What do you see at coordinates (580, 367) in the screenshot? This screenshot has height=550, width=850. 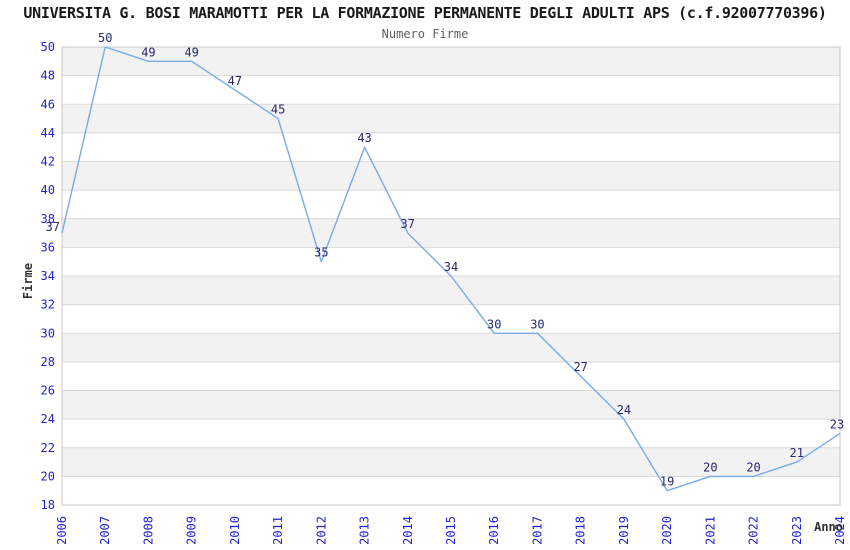 I see `point-label: 27` at bounding box center [580, 367].